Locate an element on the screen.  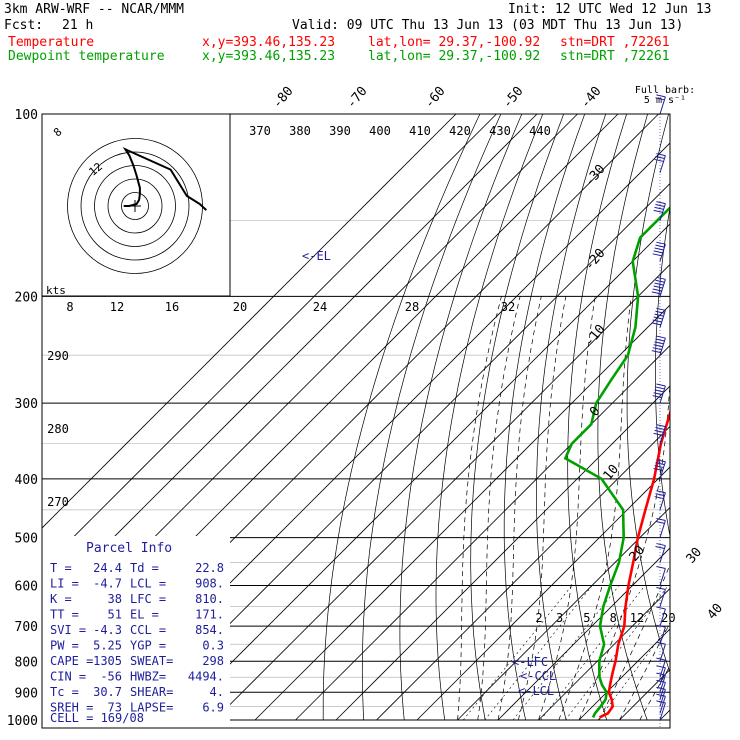
forecast-hour: 21 h is located at coordinates (78, 25).